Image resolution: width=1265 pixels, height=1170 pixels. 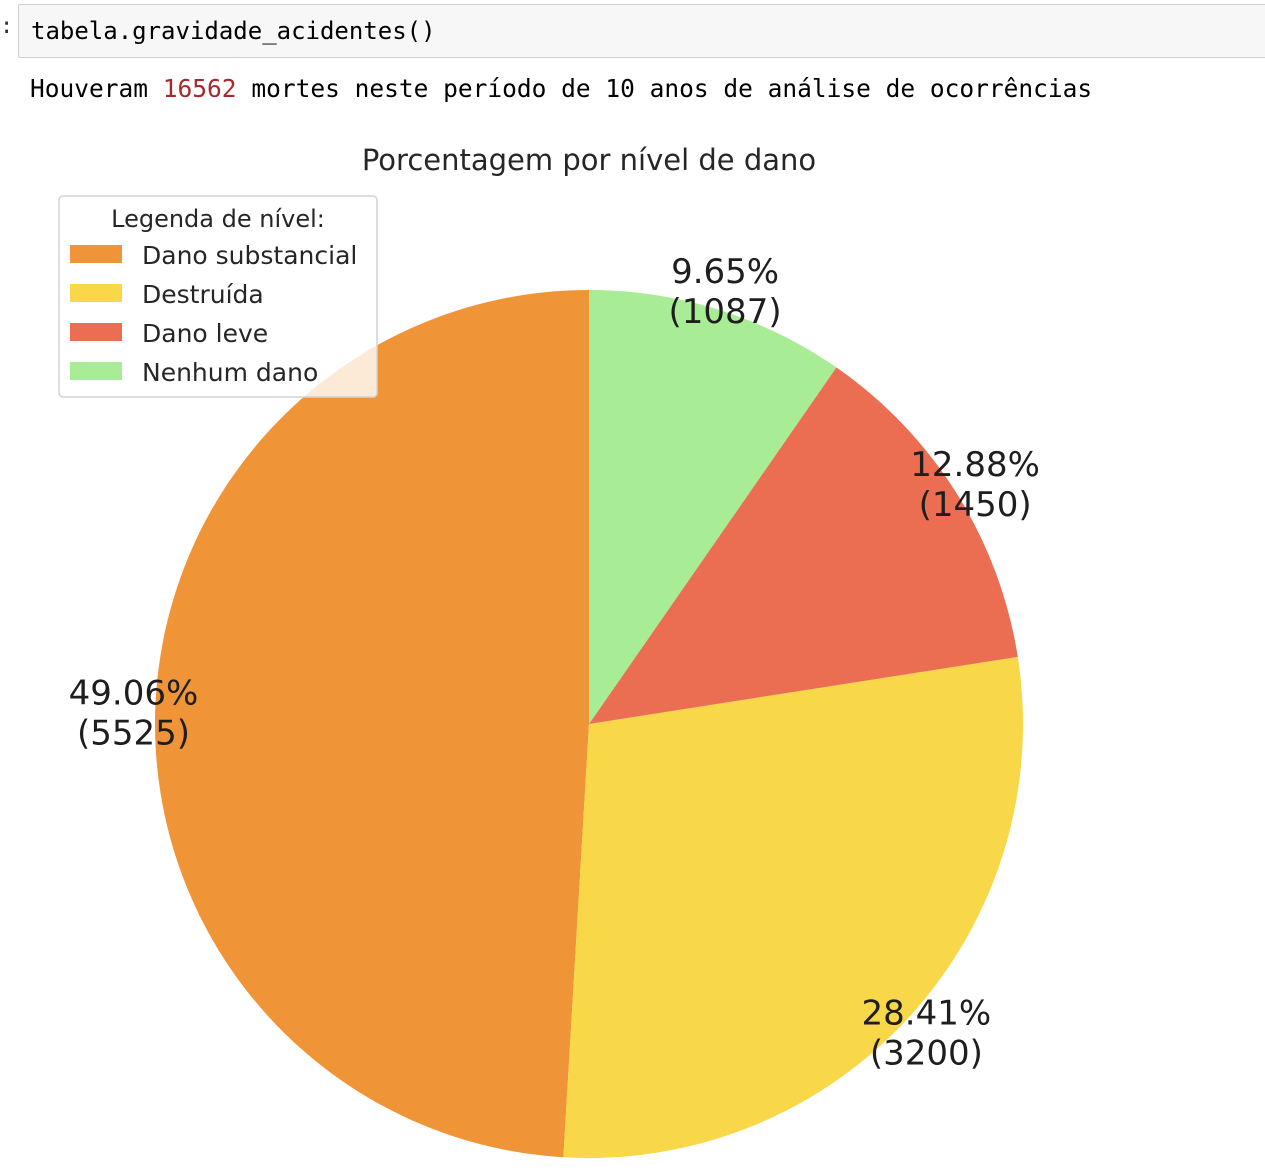 What do you see at coordinates (927, 1013) in the screenshot?
I see `slice-percent-label: 28.41%` at bounding box center [927, 1013].